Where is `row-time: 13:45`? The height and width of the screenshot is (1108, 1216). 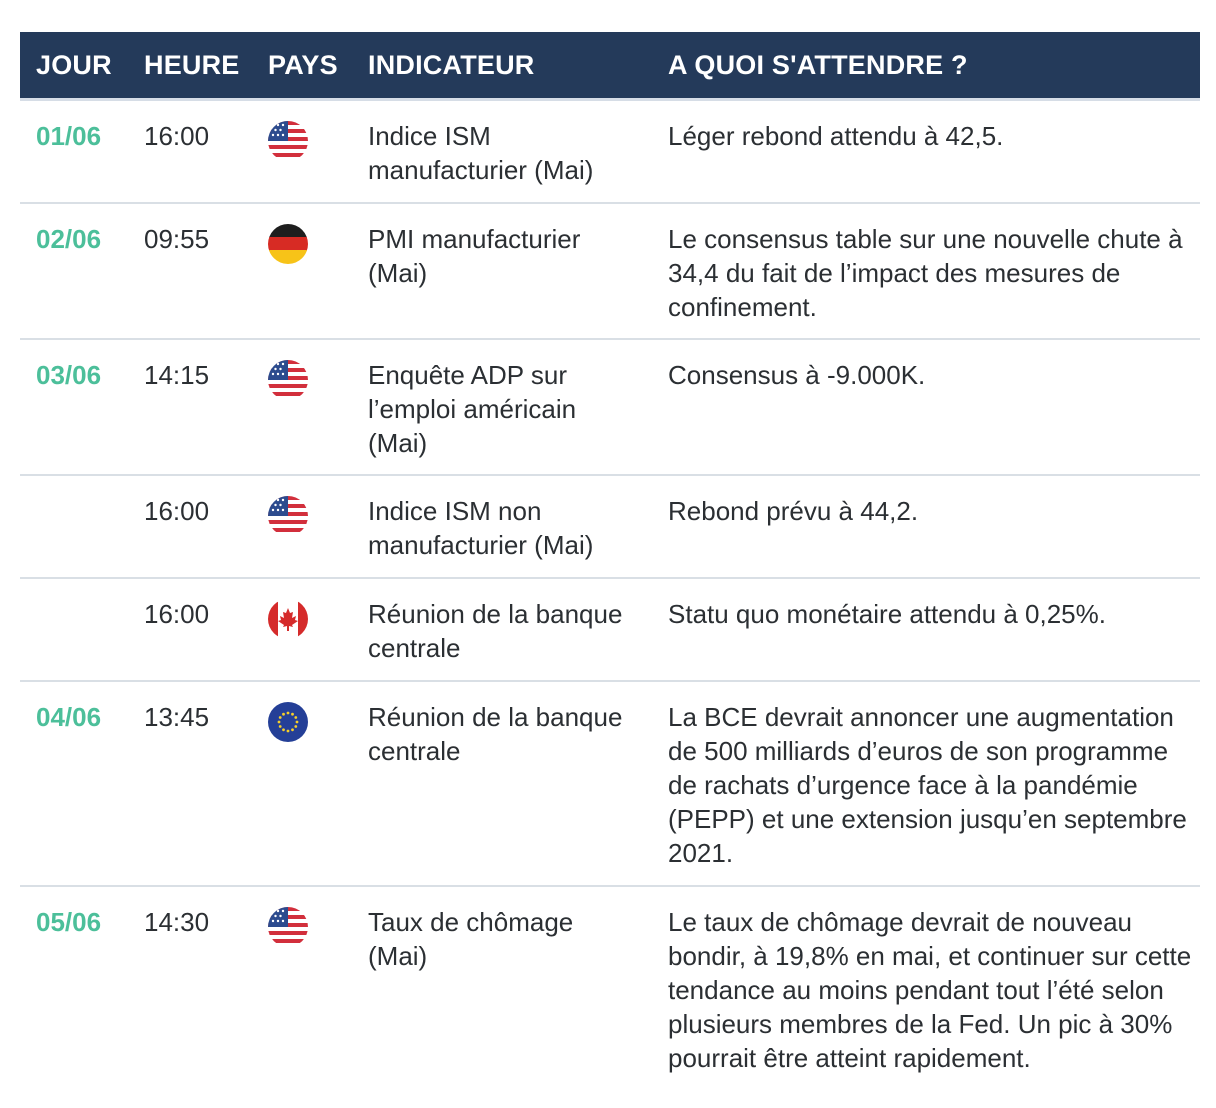
row-time: 13:45 is located at coordinates (177, 717).